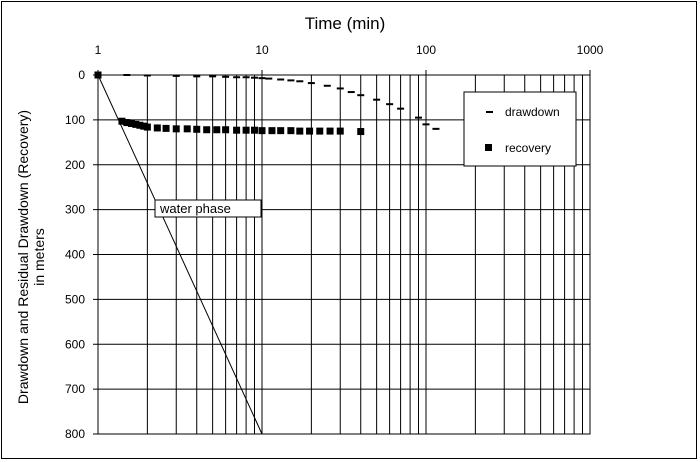  I want to click on y-tick-label: 700, so click(75, 389).